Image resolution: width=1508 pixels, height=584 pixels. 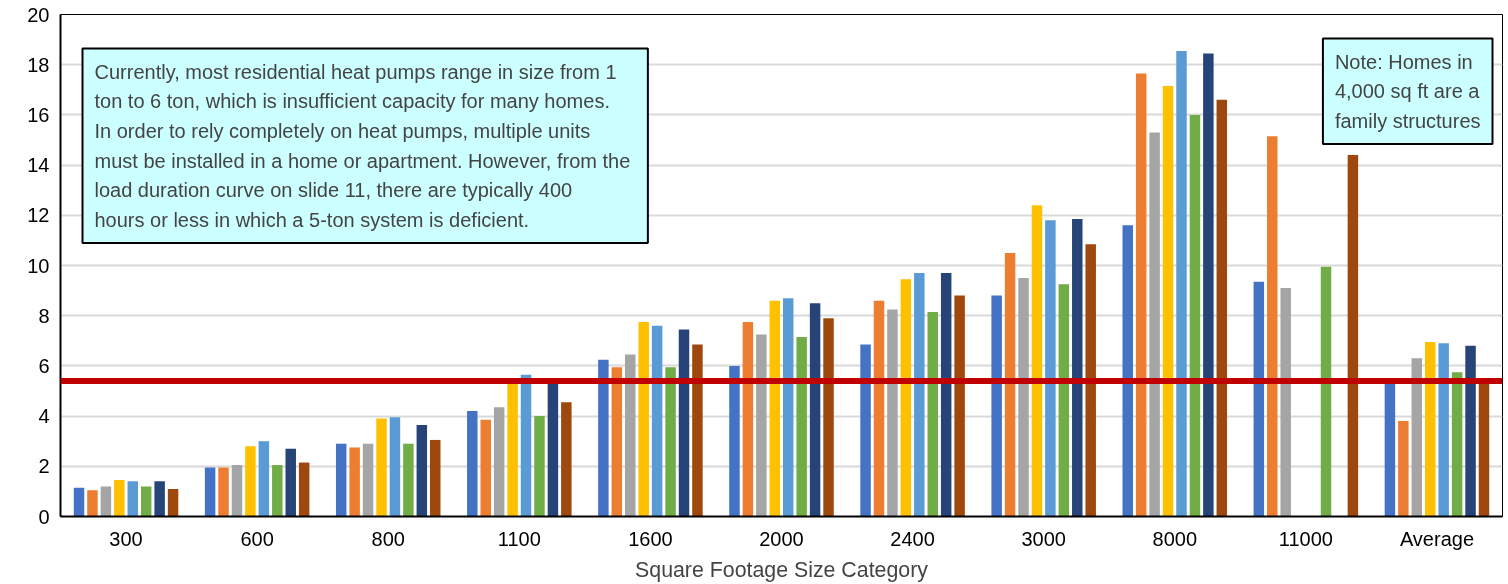 I want to click on y-tick-label: 2, so click(x=44, y=466).